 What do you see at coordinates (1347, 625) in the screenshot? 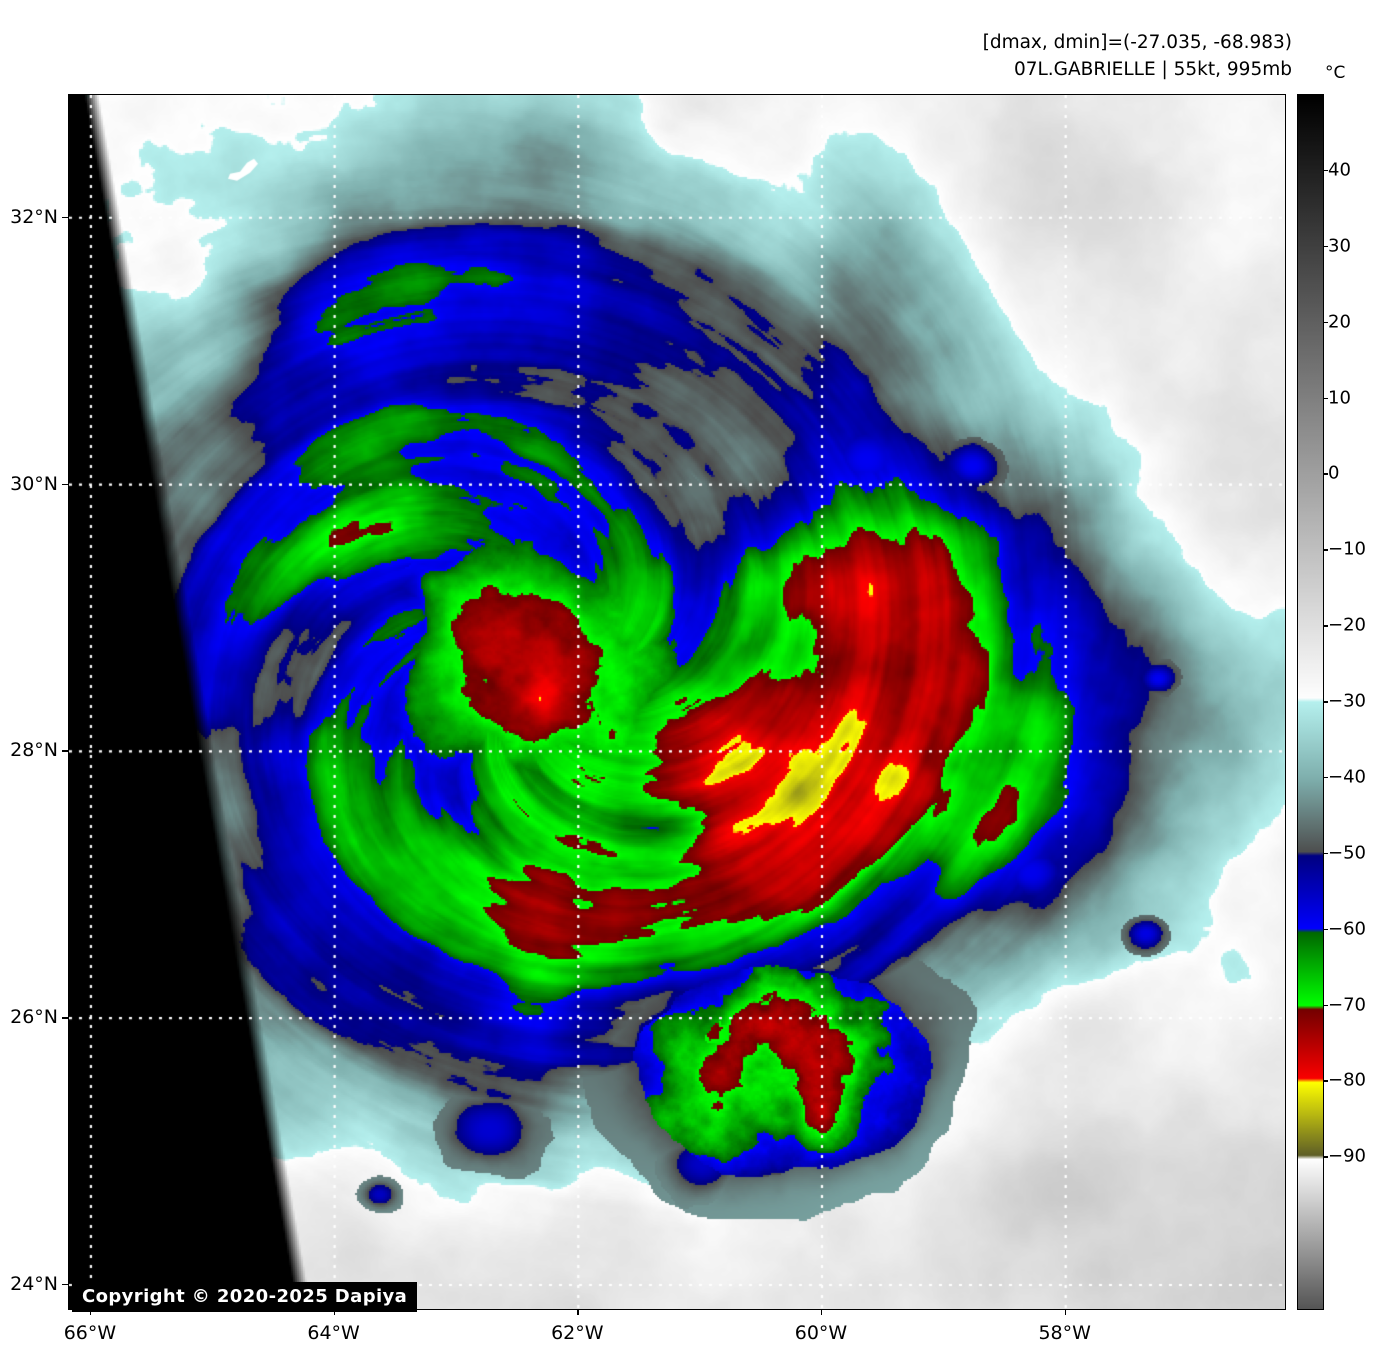
I see `colorbar-tick-label: −20` at bounding box center [1347, 625].